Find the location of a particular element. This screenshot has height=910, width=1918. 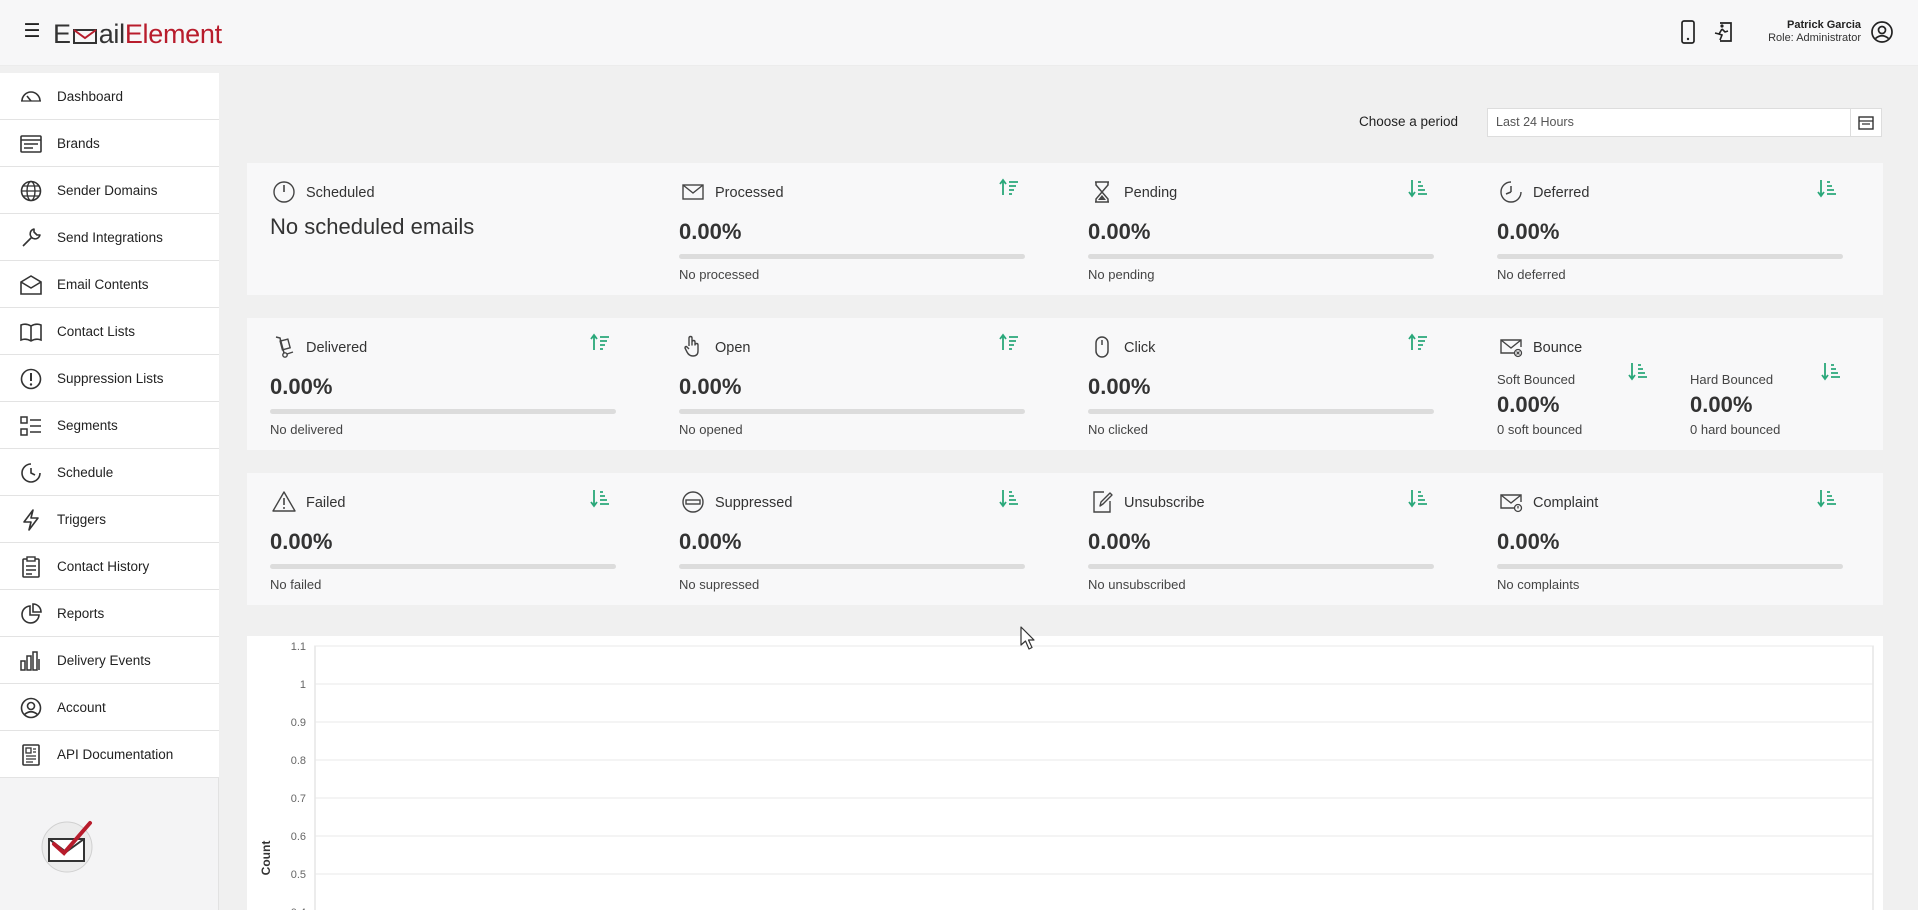

sidebar-item-schedule: Schedule is located at coordinates (109, 472).